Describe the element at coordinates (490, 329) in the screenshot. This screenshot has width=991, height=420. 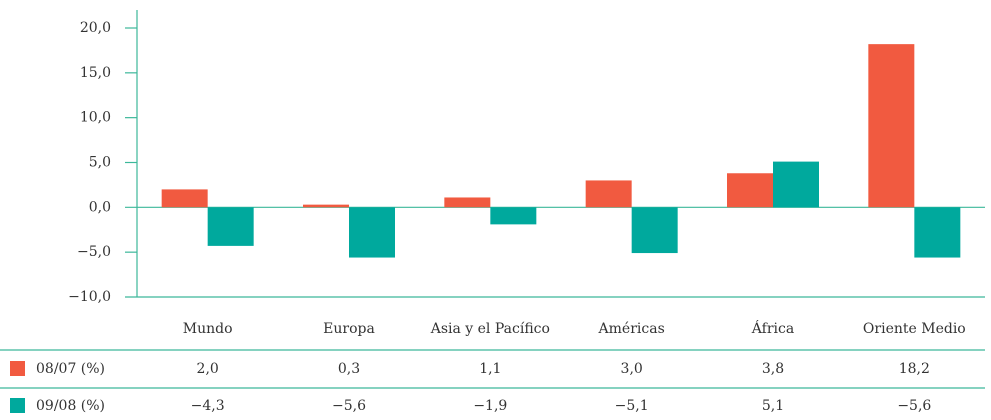
I see `category-label: Asia y el Pacífico` at that location.